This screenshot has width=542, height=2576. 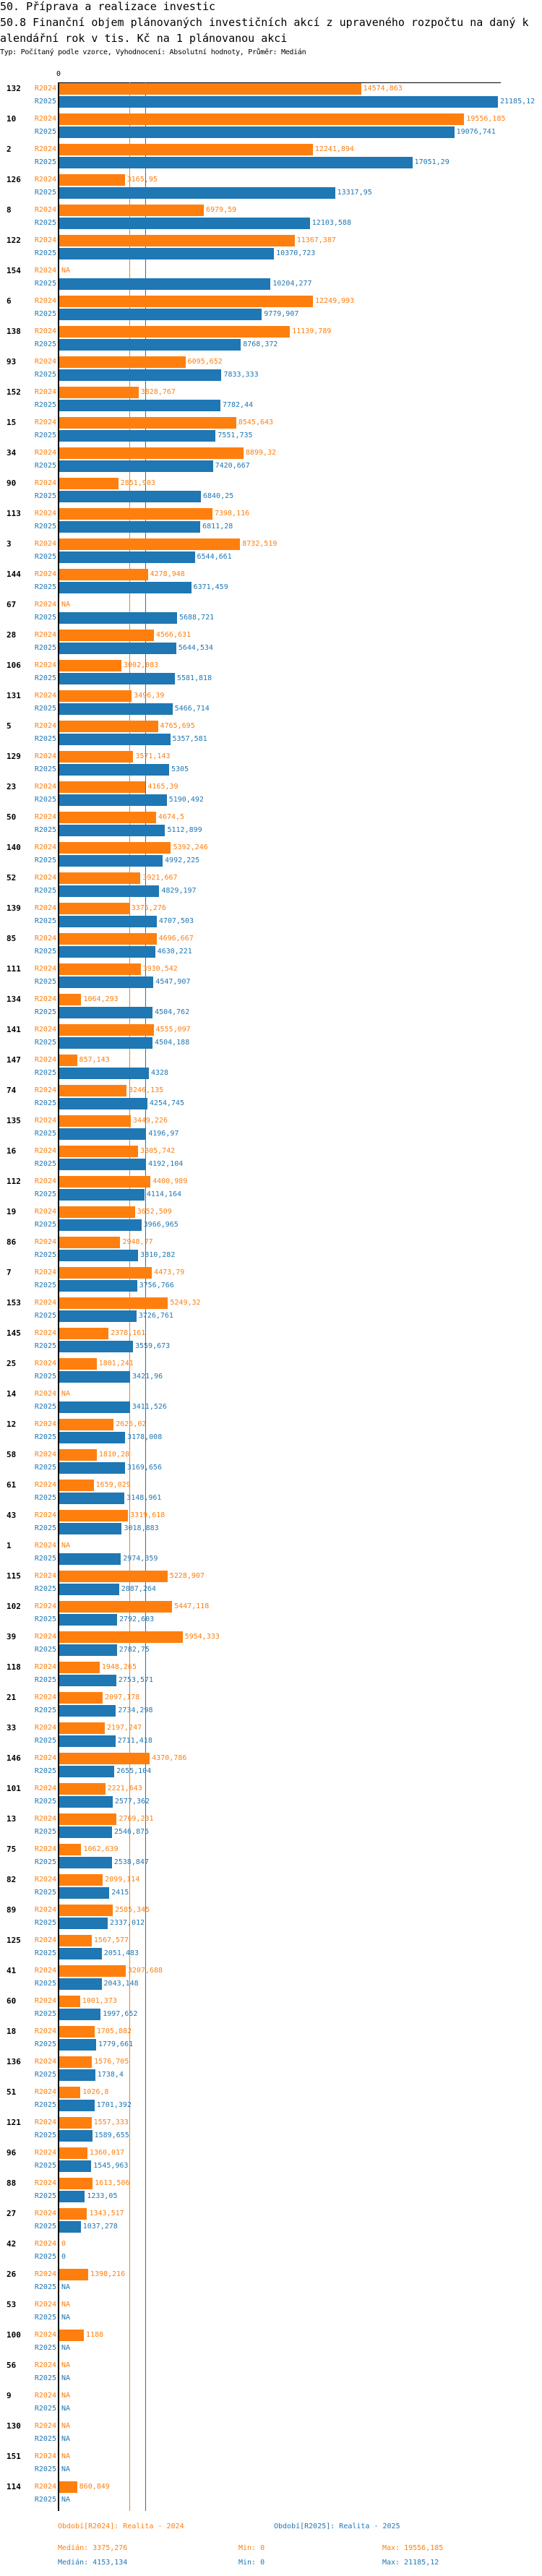 What do you see at coordinates (190, 847) in the screenshot?
I see `data-label: 5392,246` at bounding box center [190, 847].